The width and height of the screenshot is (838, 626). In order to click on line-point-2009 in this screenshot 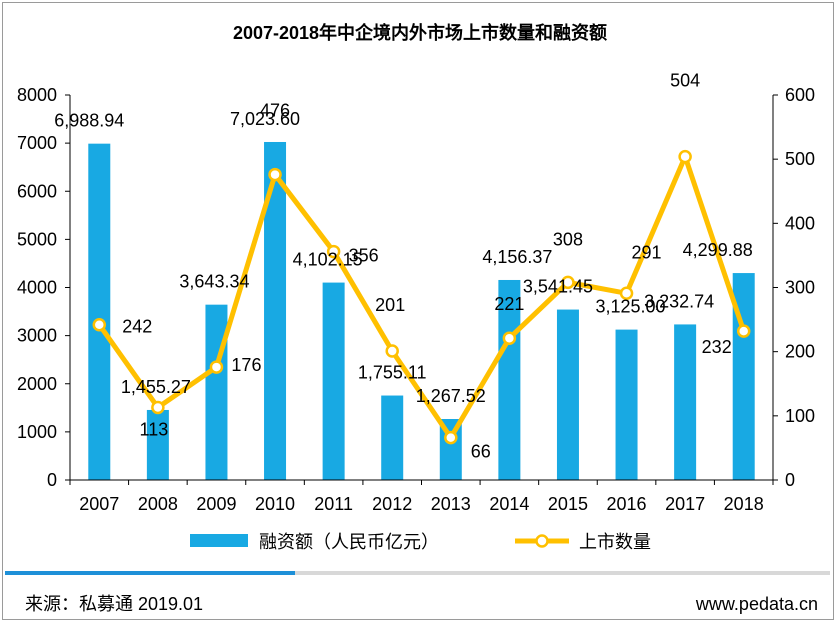, I will do `click(216, 367)`.